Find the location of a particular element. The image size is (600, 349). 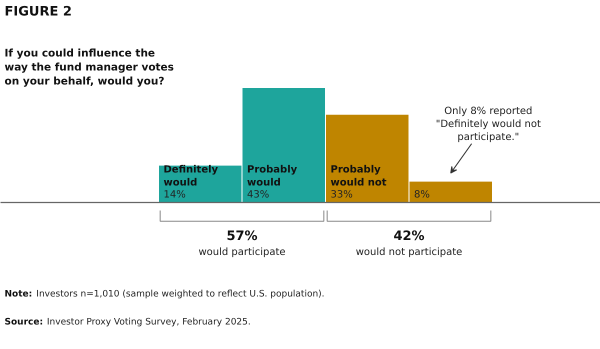

source-note: Source: Investor Proxy Voting Survey, February 2025. is located at coordinates (127, 323).